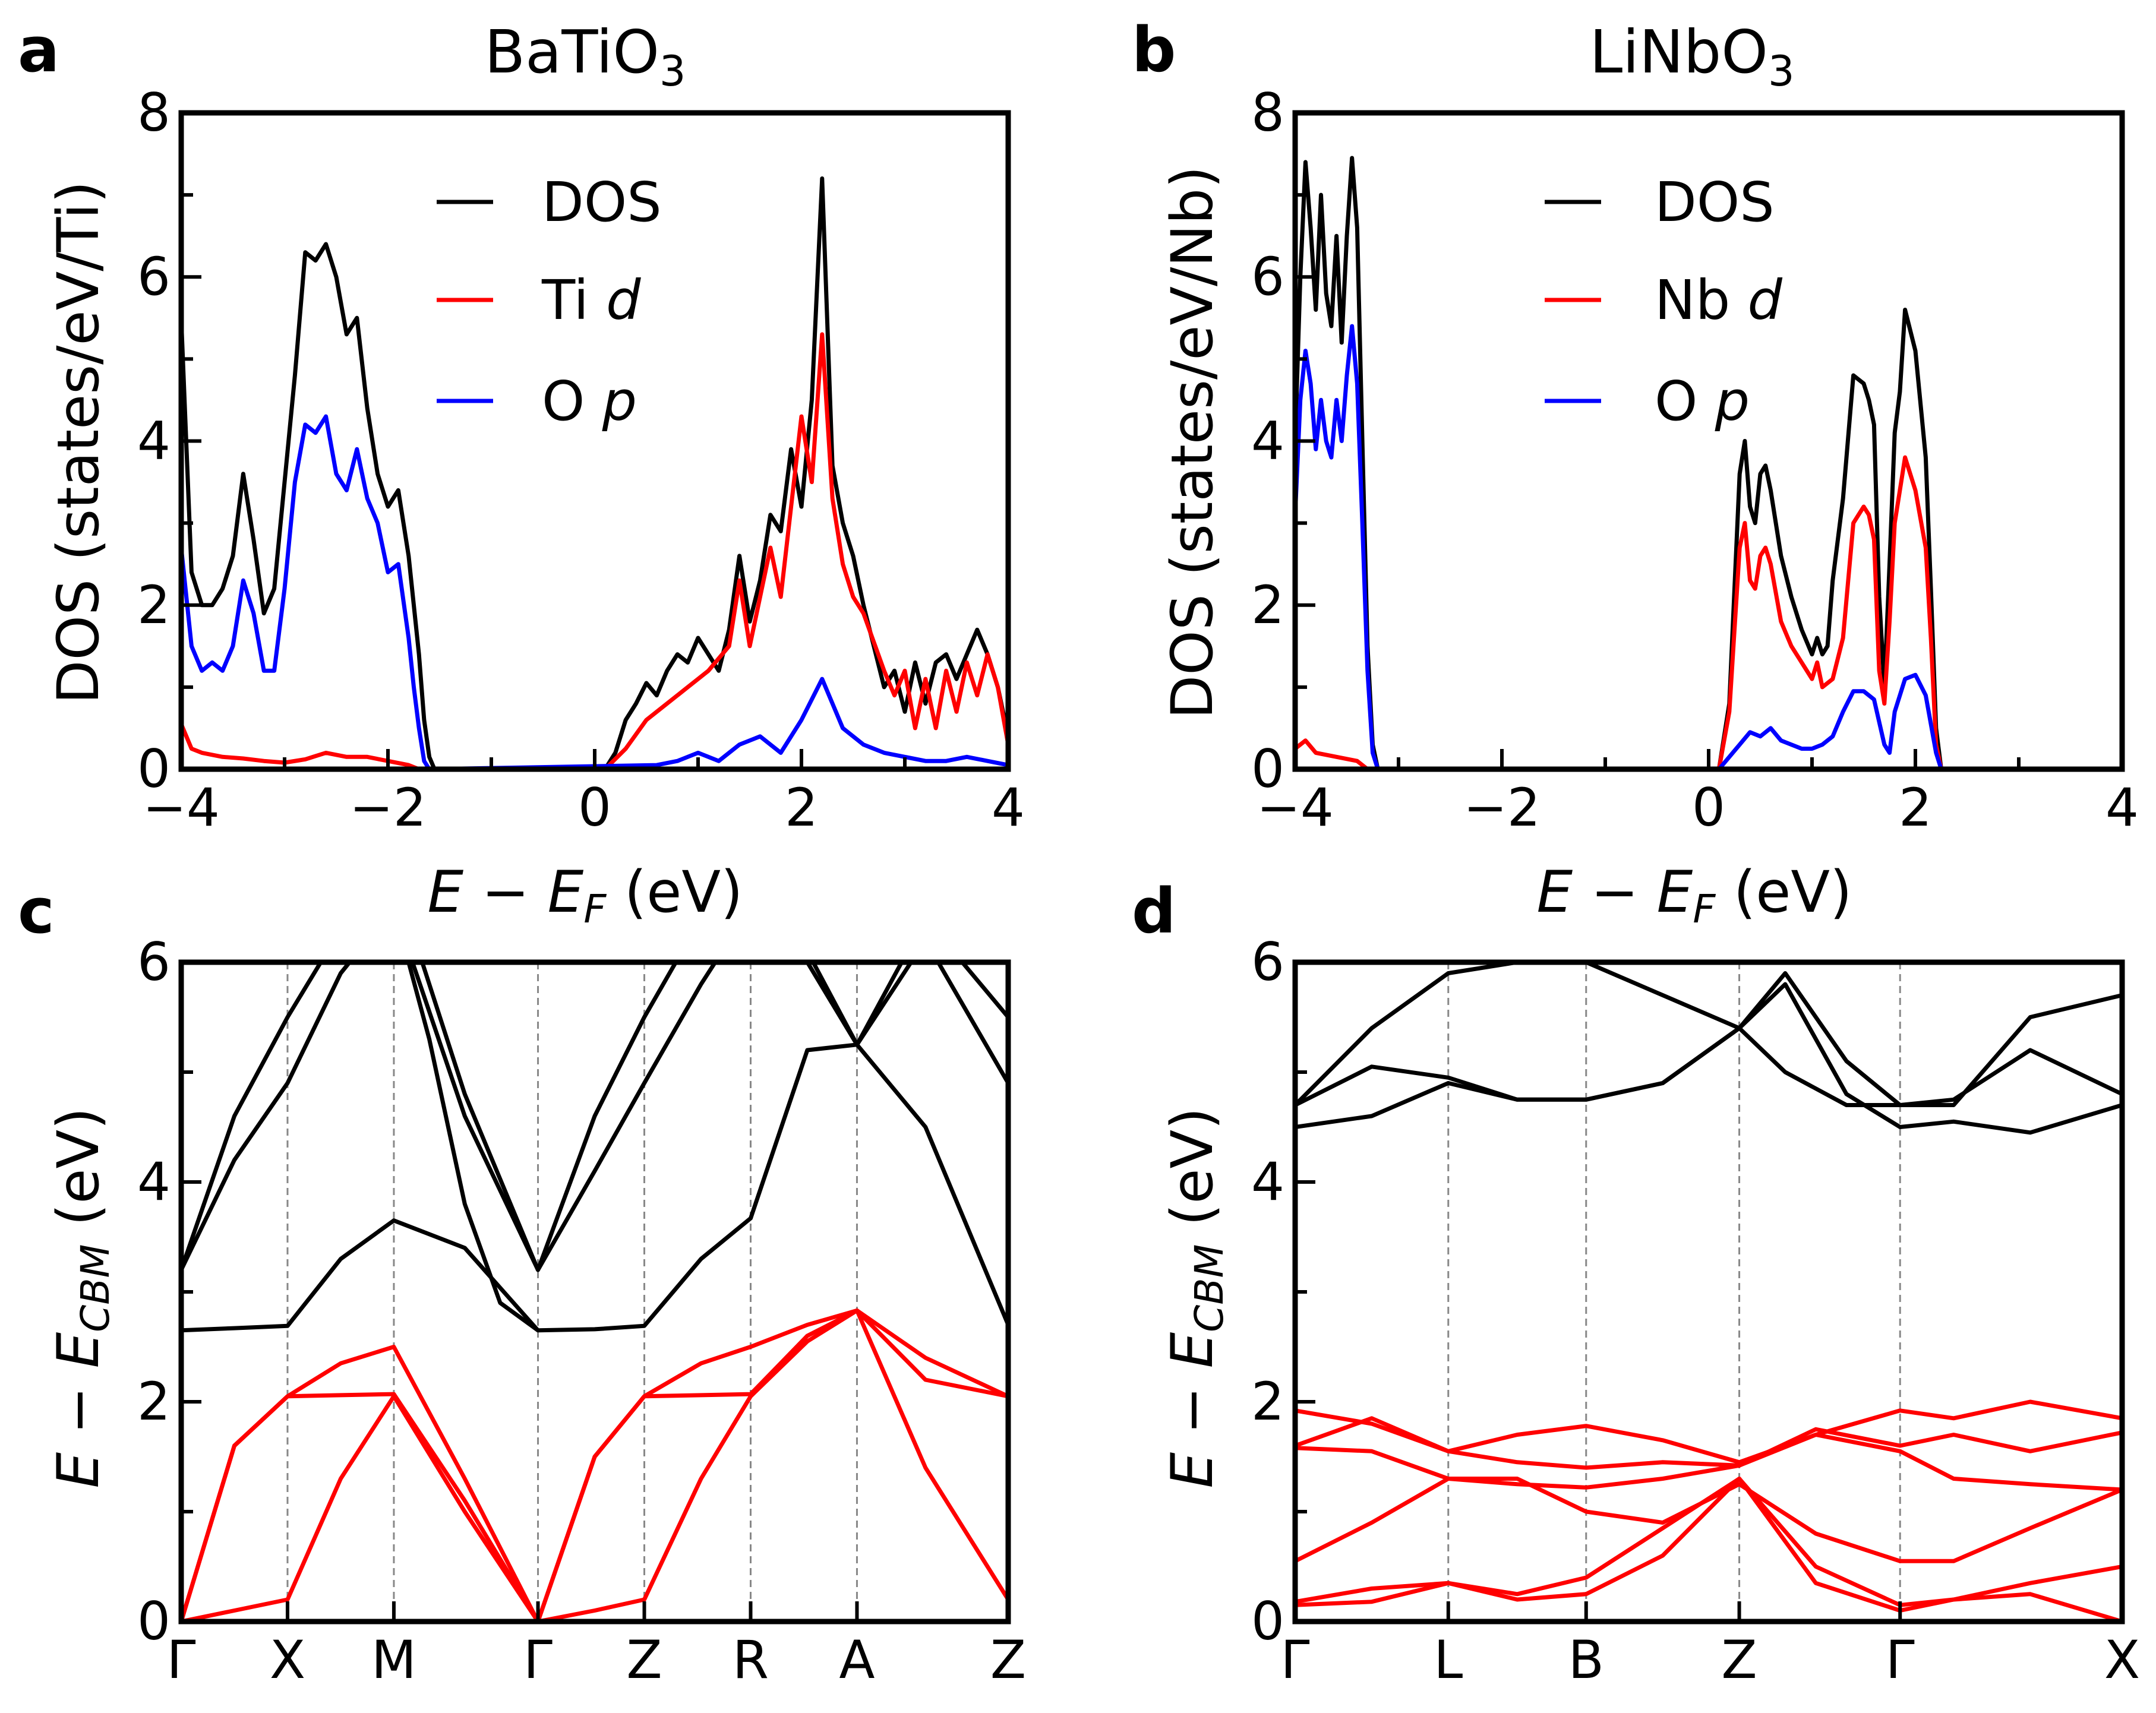 The image size is (2156, 1713). Describe the element at coordinates (78, 442) in the screenshot. I see `panel-a-ylabel: DOS (states/eV/Ti)` at that location.